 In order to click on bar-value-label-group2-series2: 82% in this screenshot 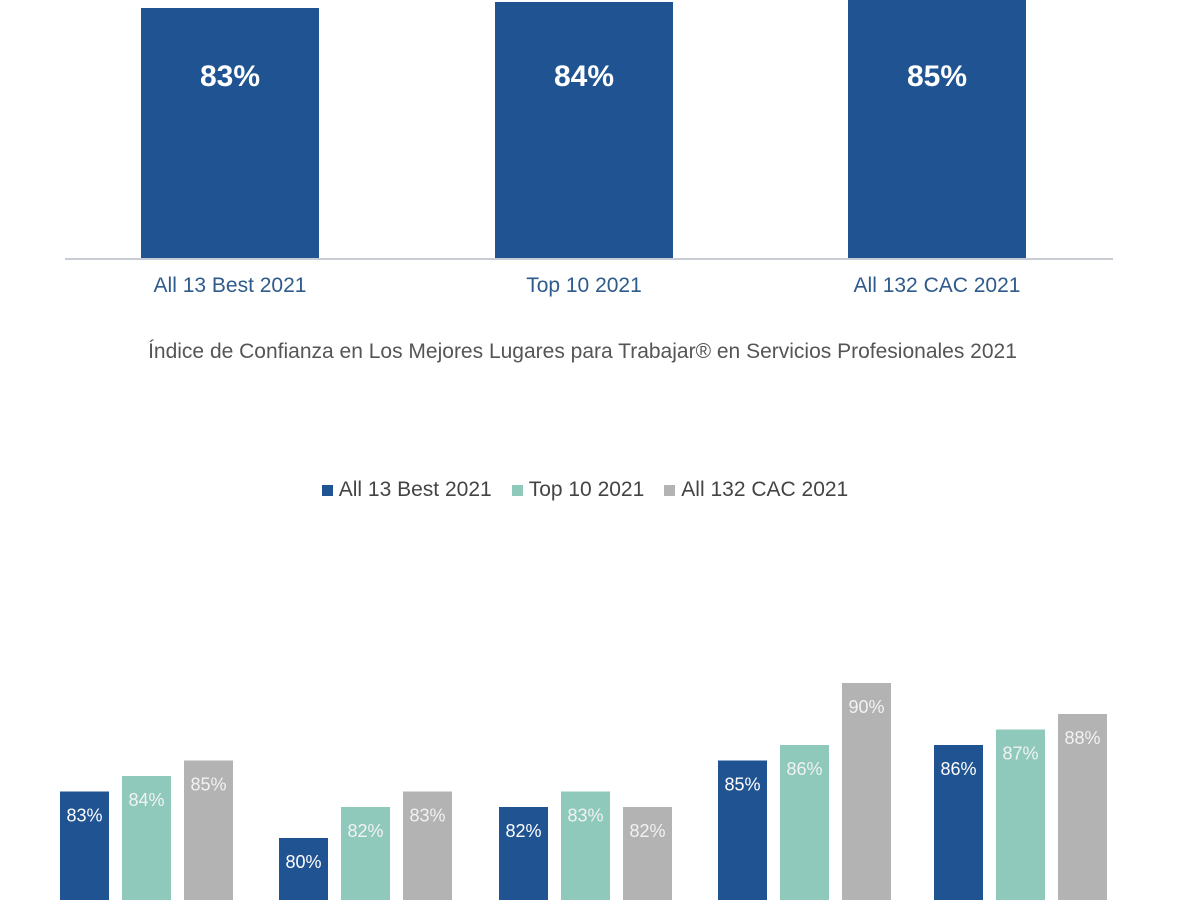, I will do `click(365, 831)`.